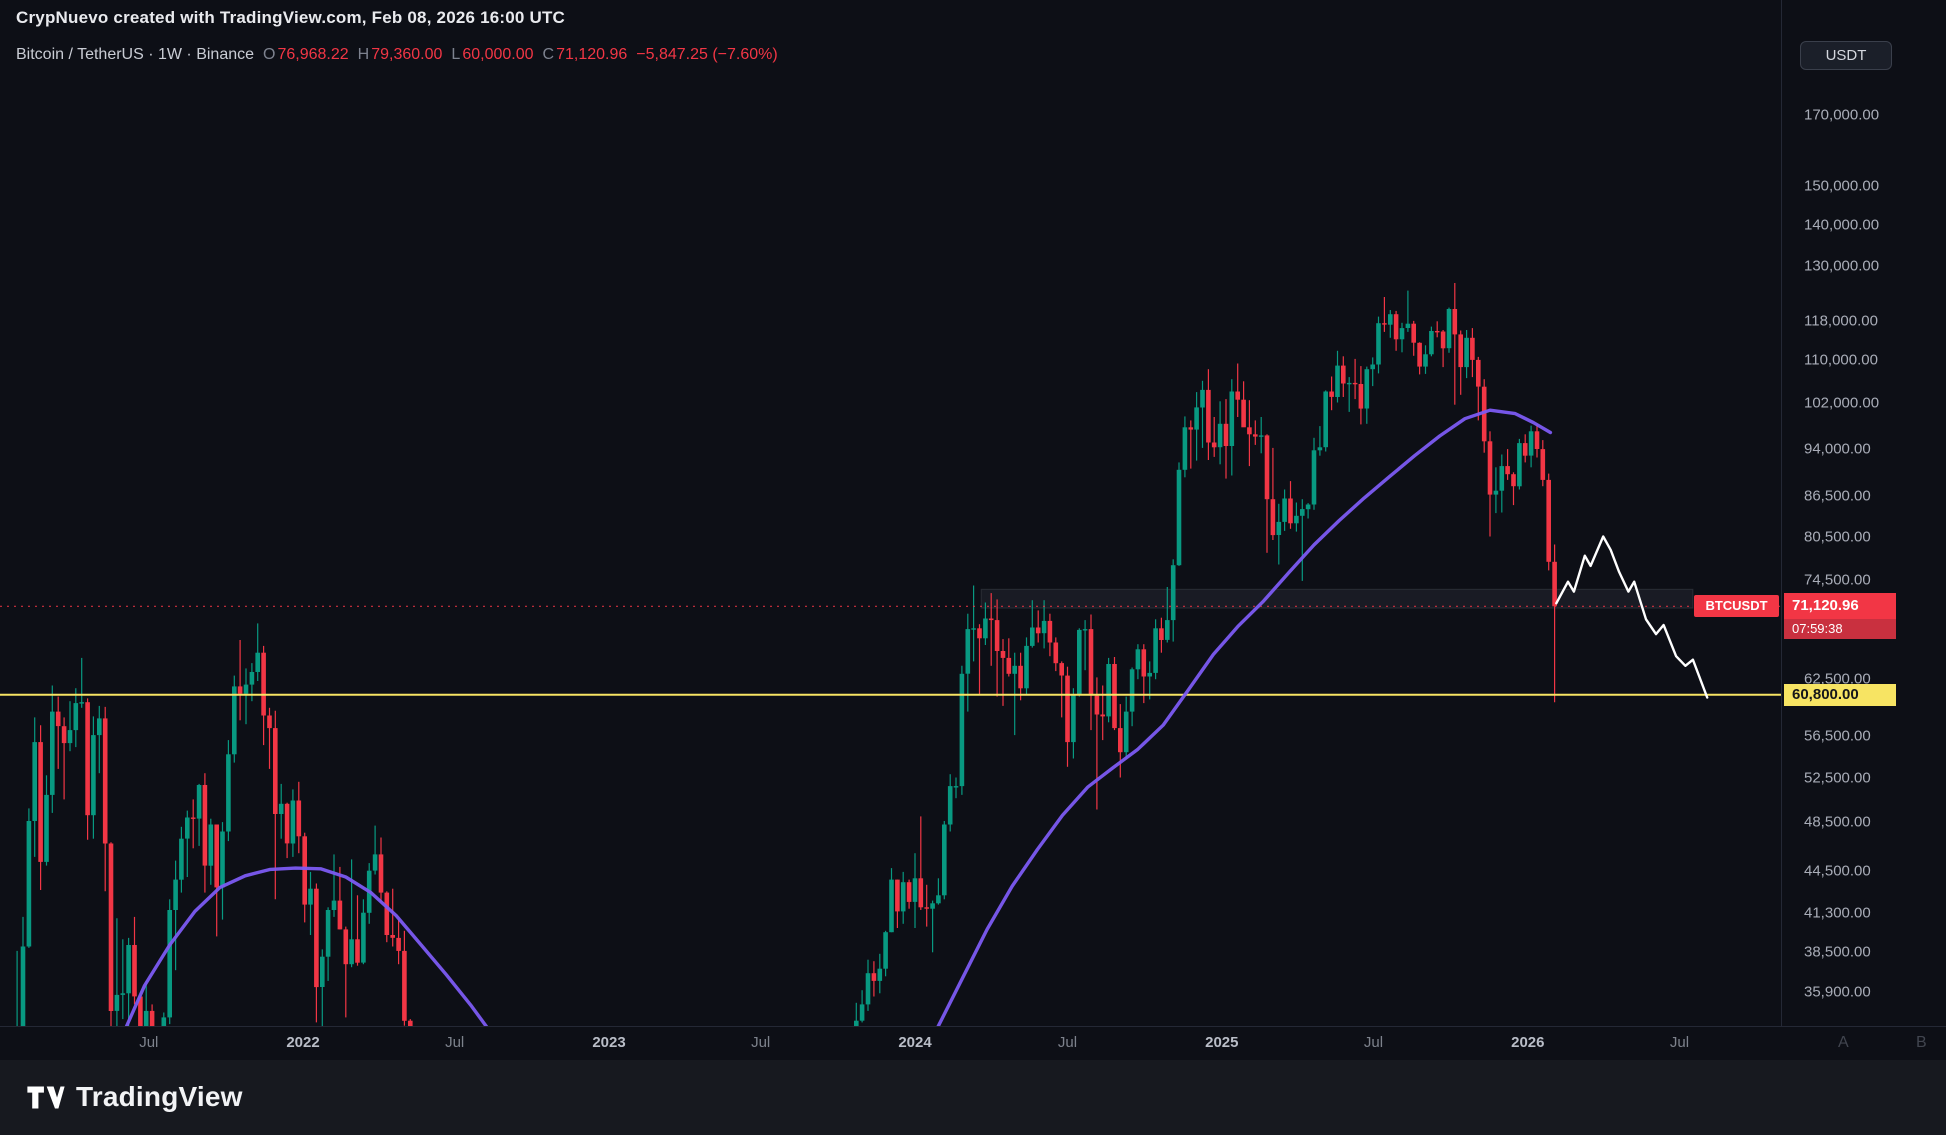 This screenshot has height=1135, width=1946. Describe the element at coordinates (269, 54) in the screenshot. I see `open-label: O` at that location.